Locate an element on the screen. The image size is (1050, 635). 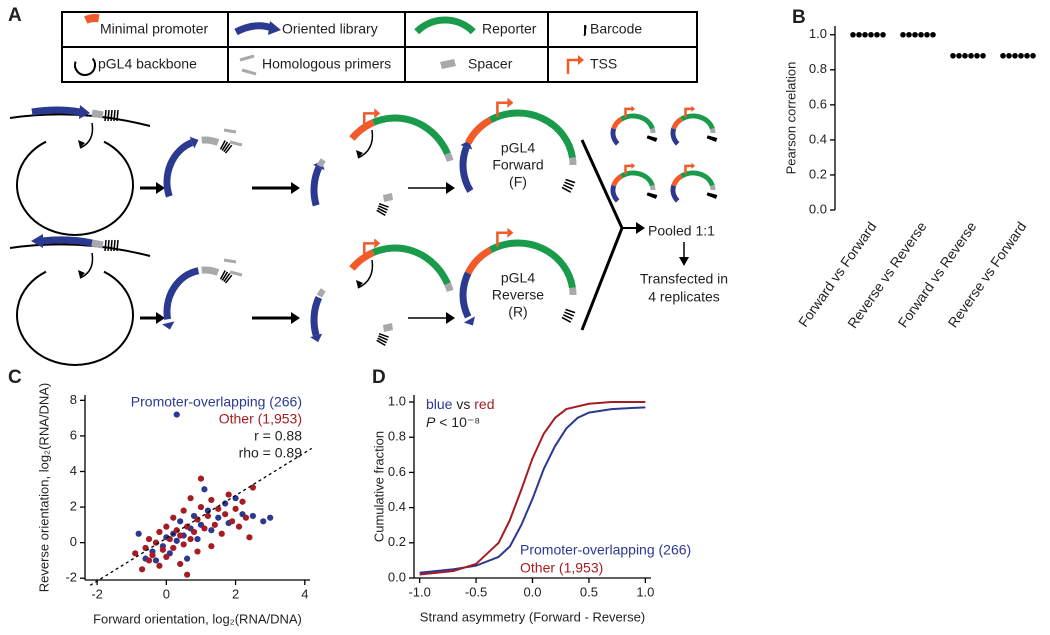
annotation-part: P is located at coordinates (431, 422).